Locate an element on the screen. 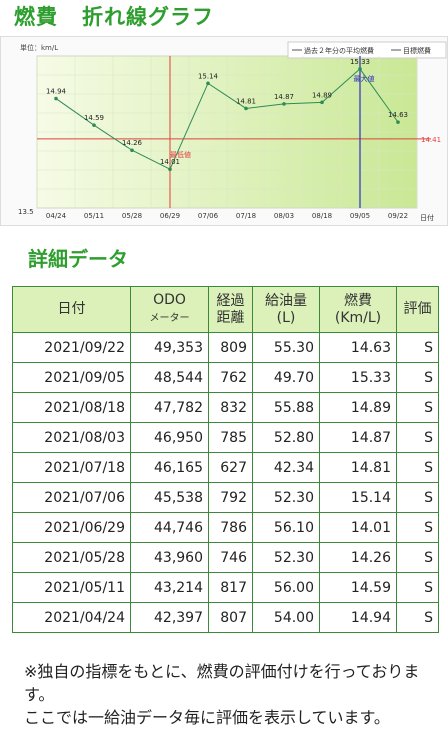 This screenshot has width=448, height=750. table-row: 2021/07/18 46,165 627 42.34 14.81 S is located at coordinates (225, 467).